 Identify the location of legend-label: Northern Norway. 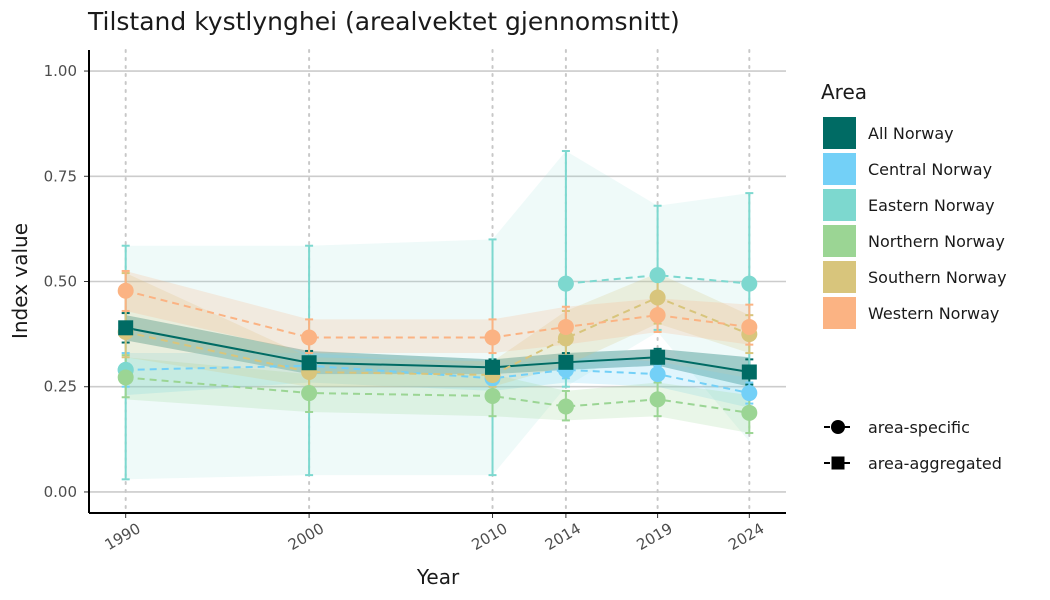
(936, 241).